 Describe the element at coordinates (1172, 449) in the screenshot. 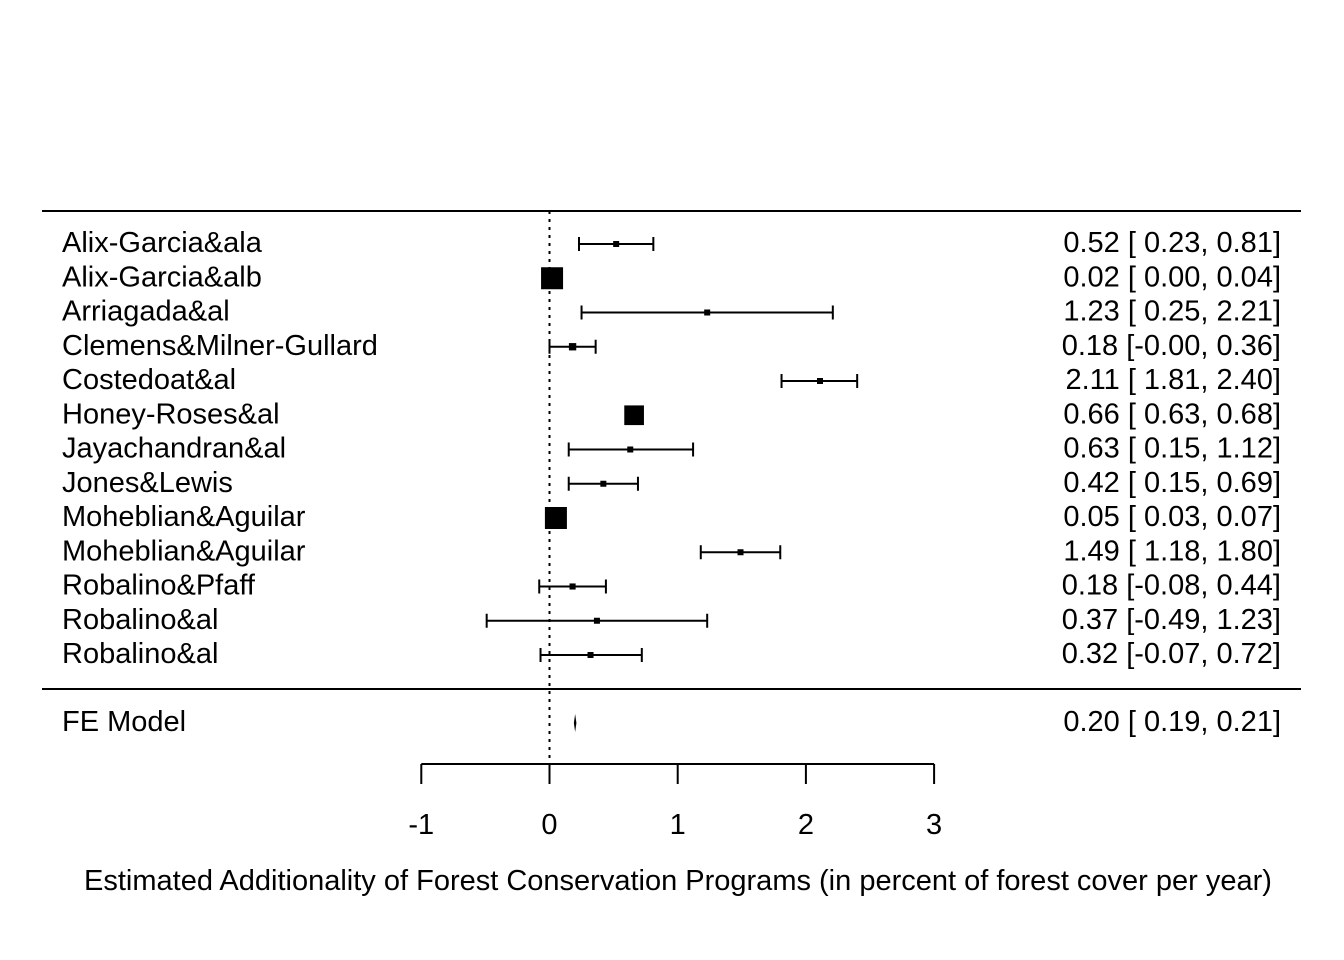

I see `estimate-ci-text: 0.63 [ 0.15, 1.12]` at that location.